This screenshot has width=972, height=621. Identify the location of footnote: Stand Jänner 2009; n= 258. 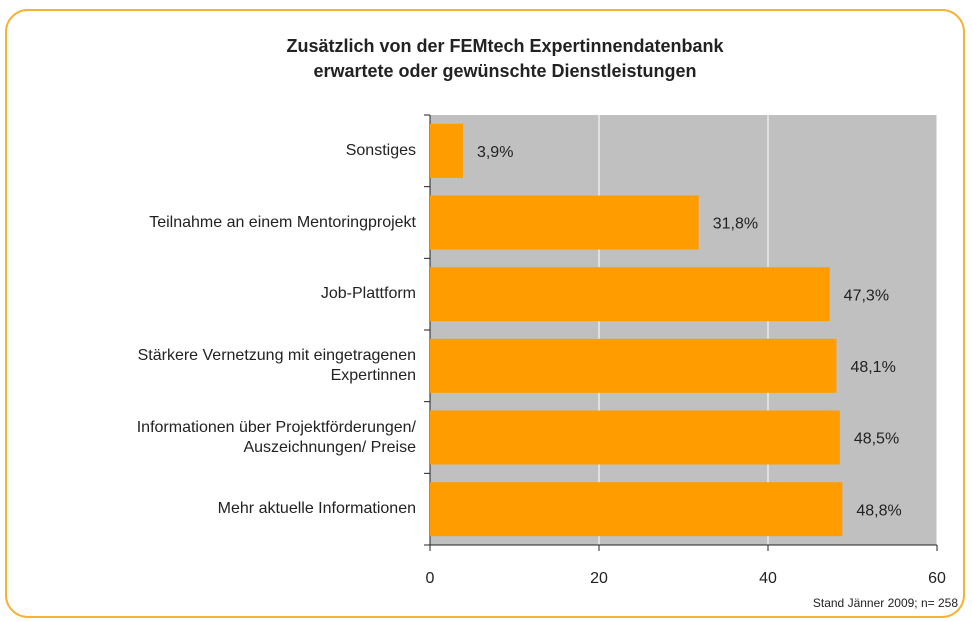
(885, 603).